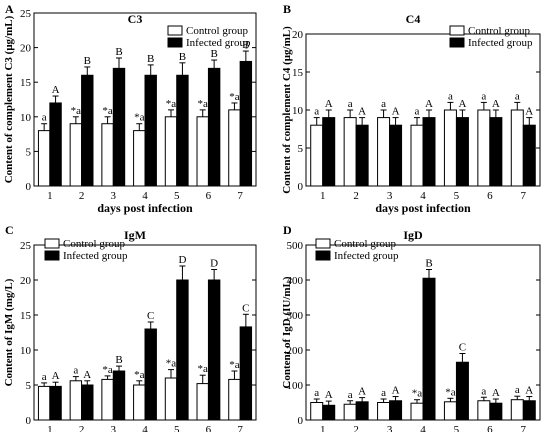 This screenshot has height=432, width=550. Describe the element at coordinates (423, 208) in the screenshot. I see `x-axis-label: days post infection` at that location.